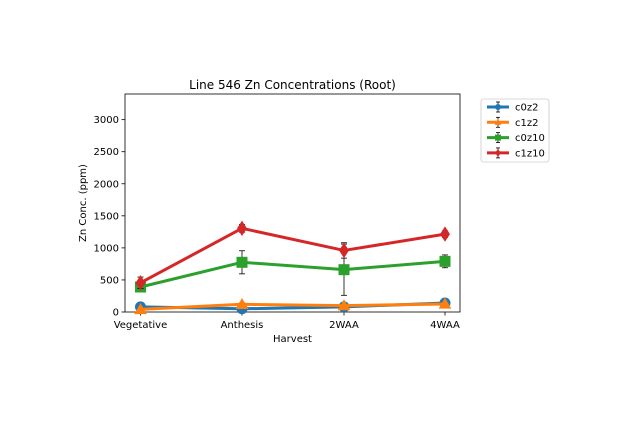  Describe the element at coordinates (106, 120) in the screenshot. I see `y-tick-label: 3000` at that location.